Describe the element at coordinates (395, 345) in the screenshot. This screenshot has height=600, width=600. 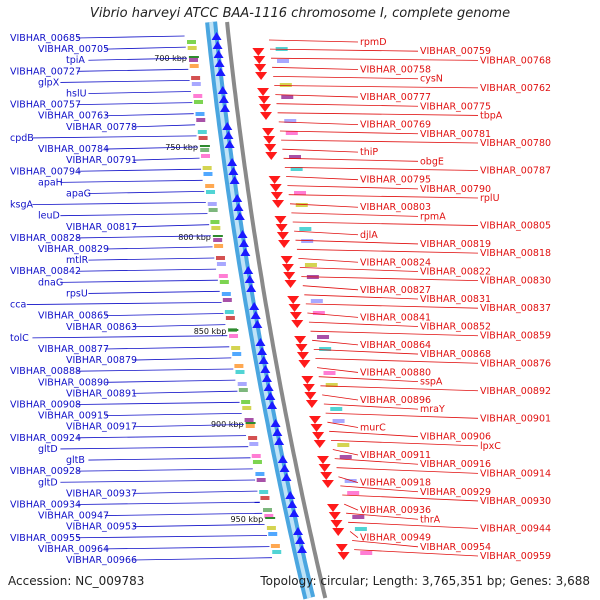
I see `right-gene-label: VIBHAR_00864` at that location.